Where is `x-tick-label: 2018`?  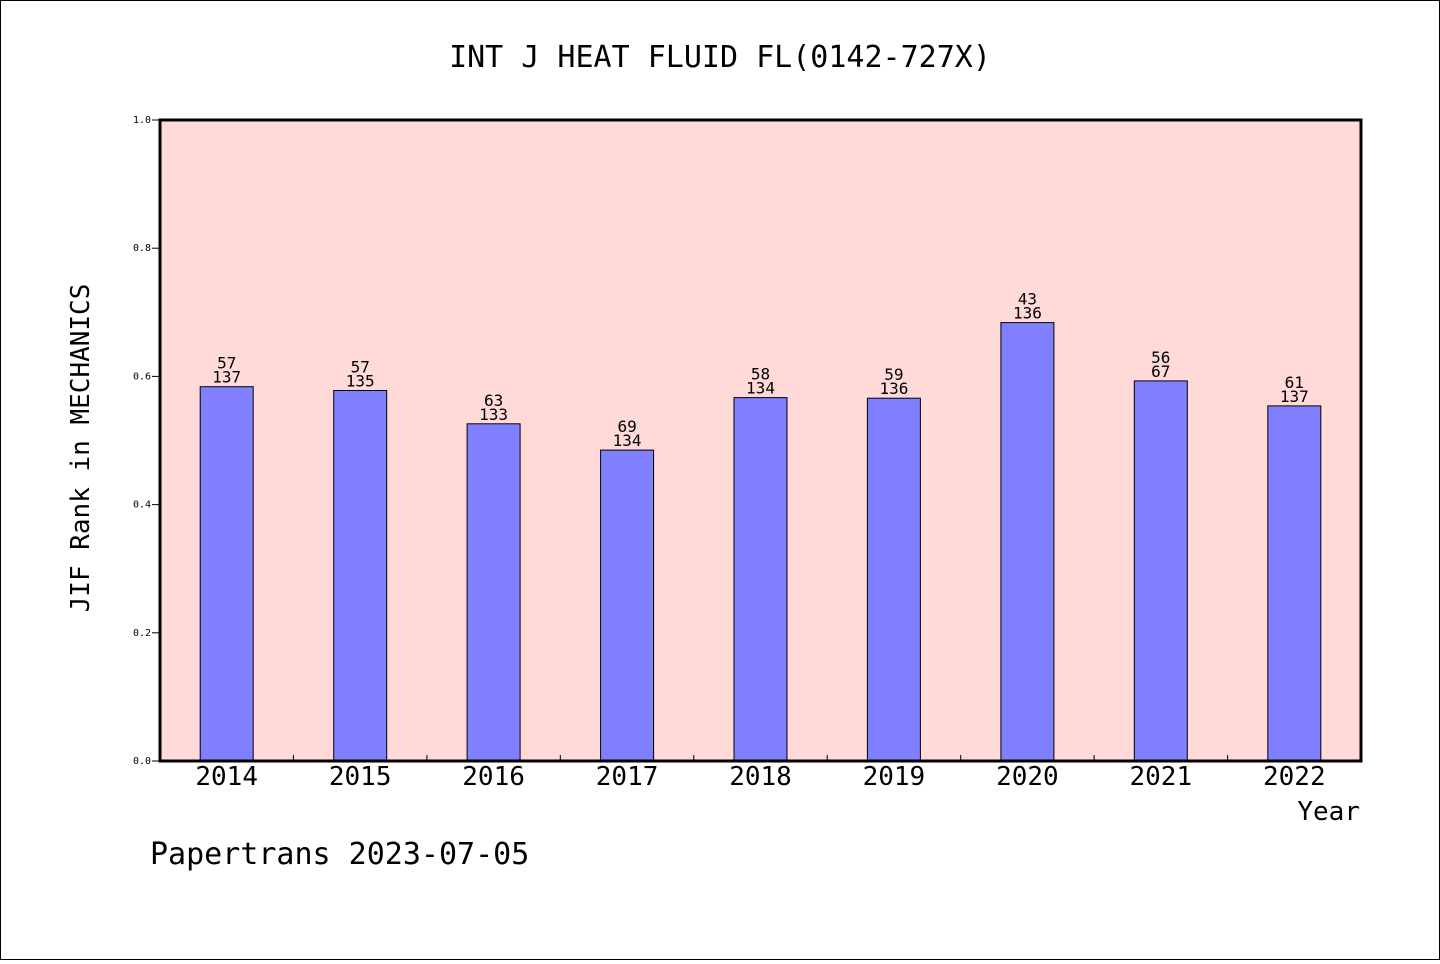 x-tick-label: 2018 is located at coordinates (760, 777).